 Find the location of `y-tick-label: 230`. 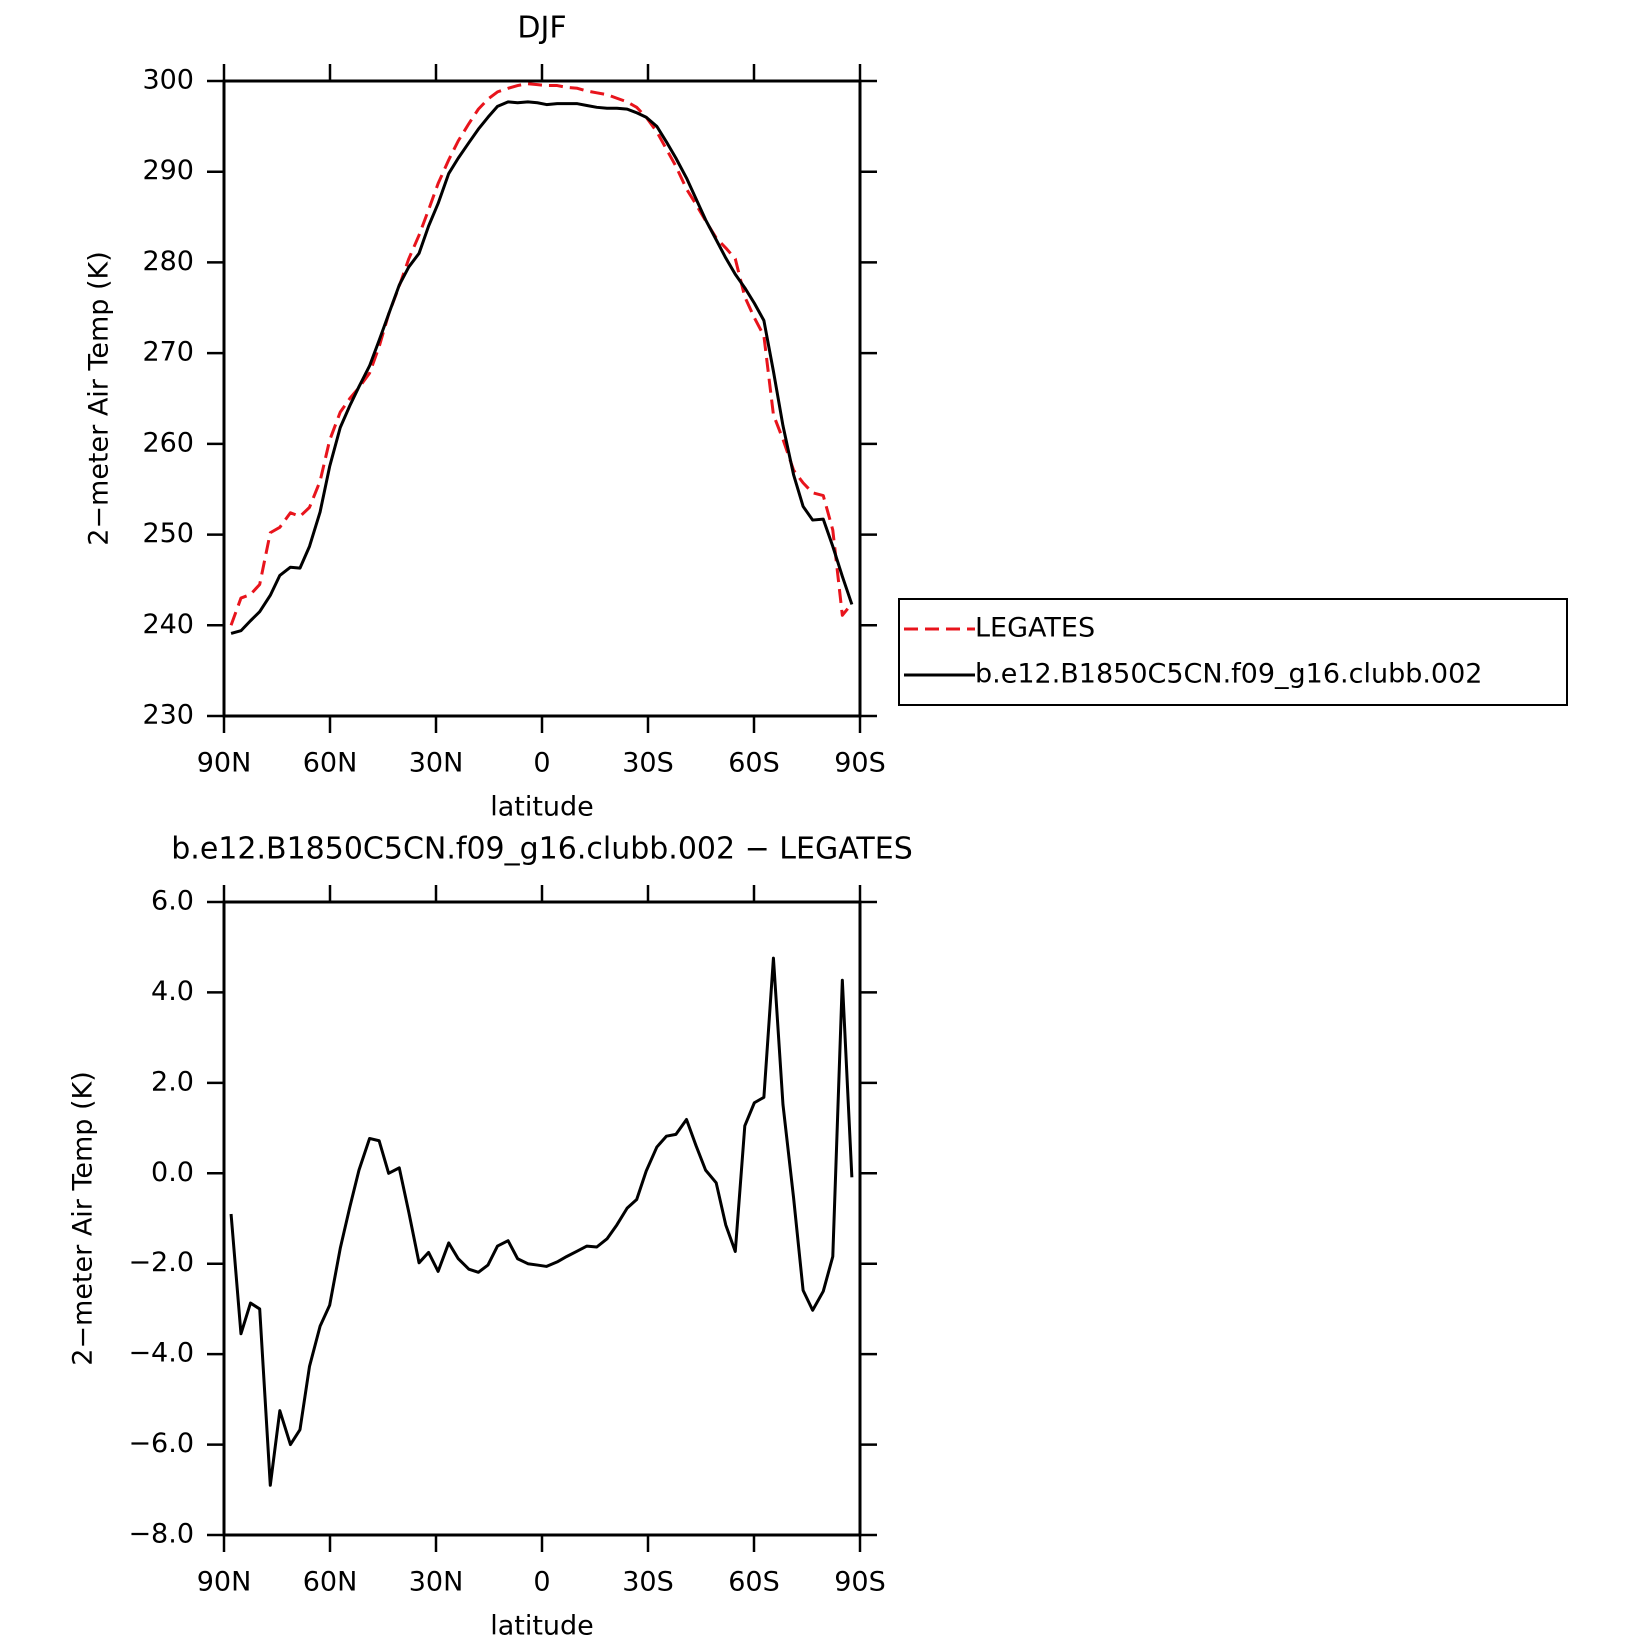

y-tick-label: 230 is located at coordinates (168, 715).